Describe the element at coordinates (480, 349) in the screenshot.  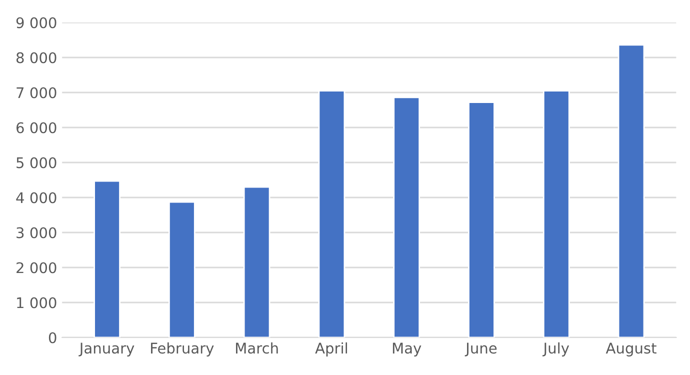
I see `x-tick-label: June` at that location.